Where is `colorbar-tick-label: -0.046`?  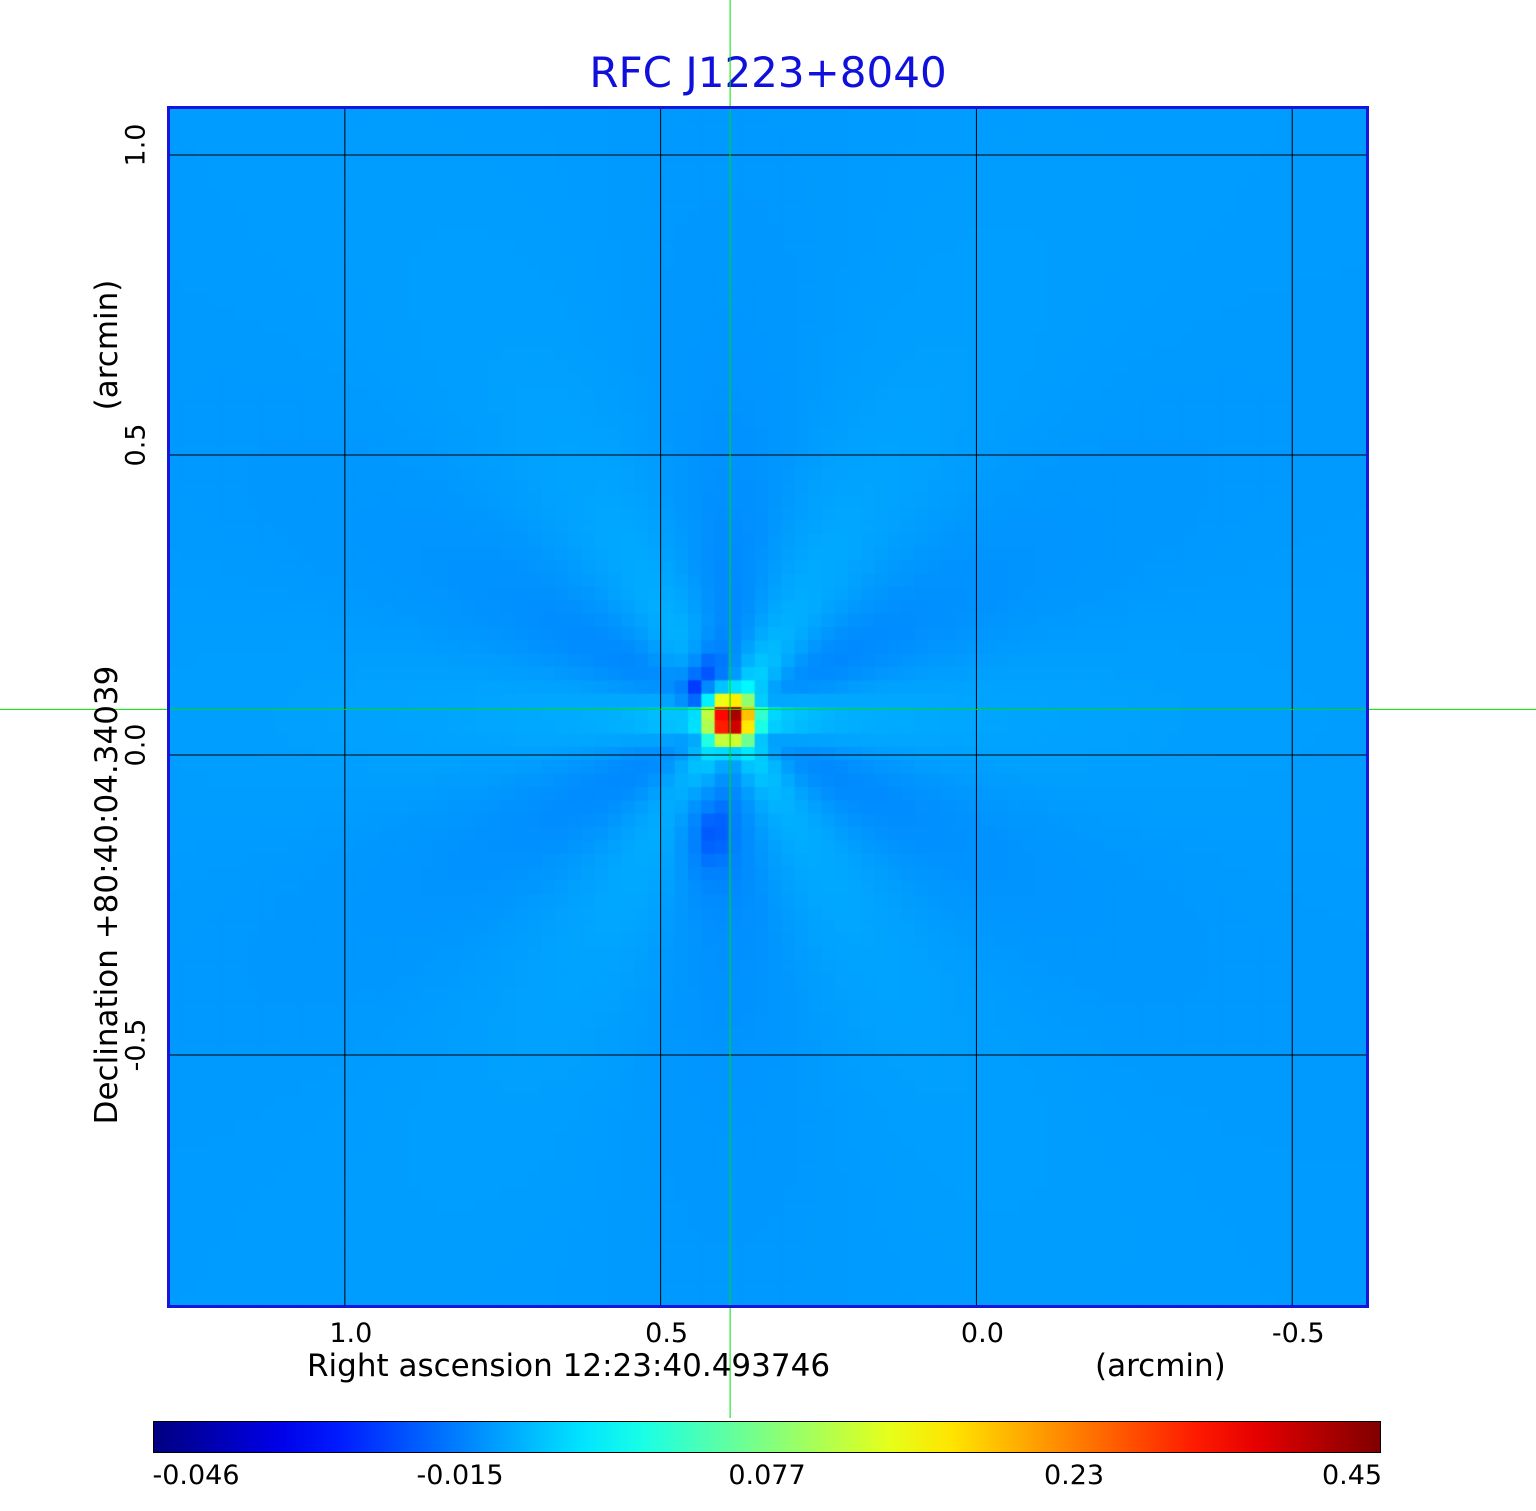 colorbar-tick-label: -0.046 is located at coordinates (196, 1475).